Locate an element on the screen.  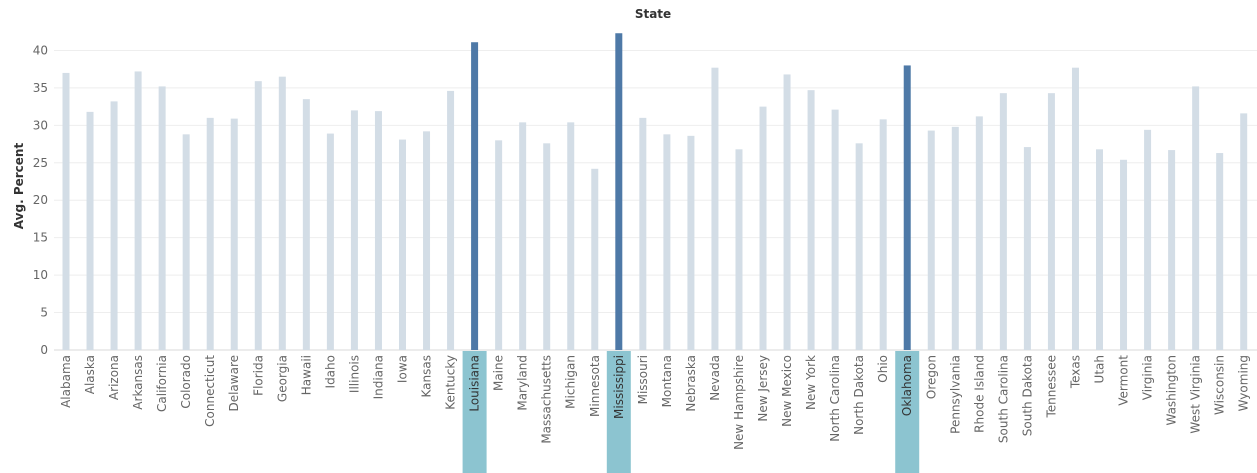
x-tick-label: Alabama is located at coordinates (66, 381).